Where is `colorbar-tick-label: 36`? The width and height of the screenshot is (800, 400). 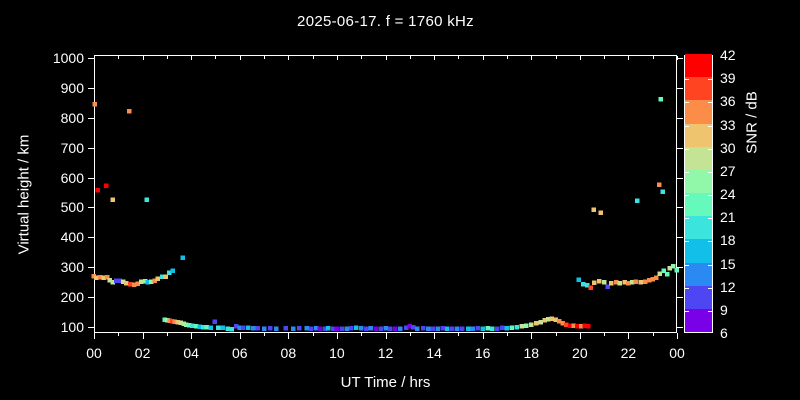
colorbar-tick-label: 36 is located at coordinates (728, 101).